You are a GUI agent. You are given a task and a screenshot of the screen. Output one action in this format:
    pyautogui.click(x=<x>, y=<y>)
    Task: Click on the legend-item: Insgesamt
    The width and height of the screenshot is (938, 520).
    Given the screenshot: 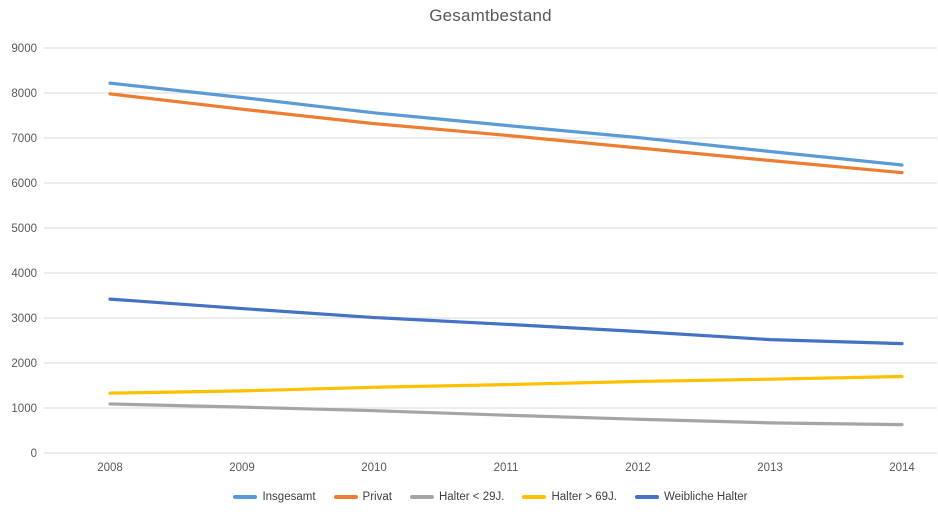 What is the action you would take?
    pyautogui.click(x=274, y=497)
    